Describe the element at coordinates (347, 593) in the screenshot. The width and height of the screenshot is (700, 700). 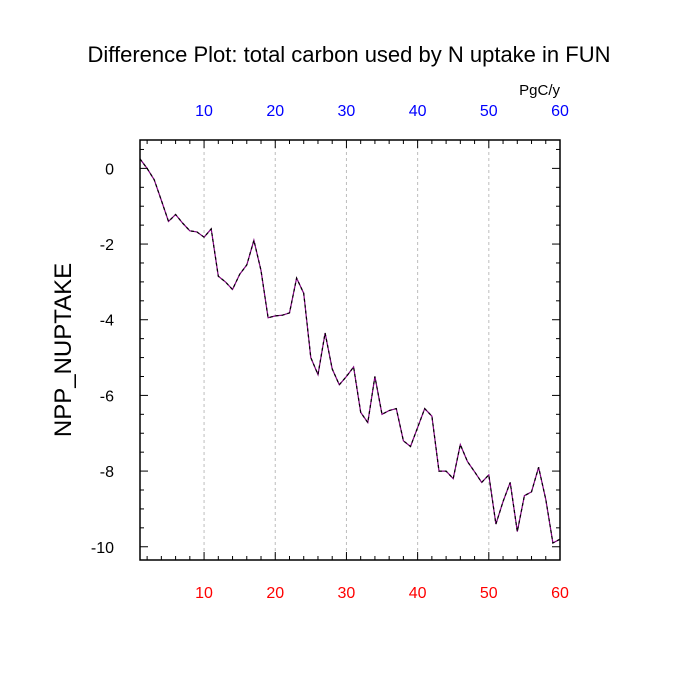
I see `x-tick-label-bottom: 30` at that location.